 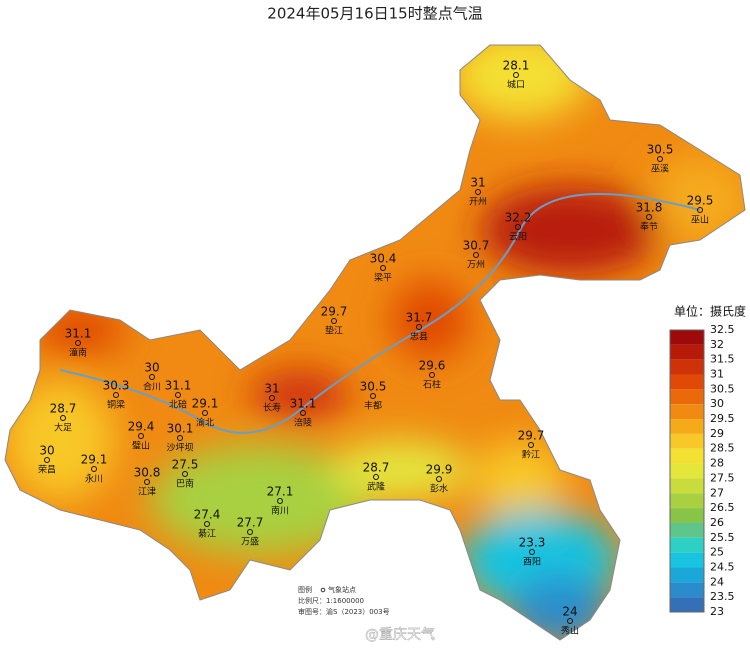 I want to click on legend-label: 23.5, so click(x=722, y=596).